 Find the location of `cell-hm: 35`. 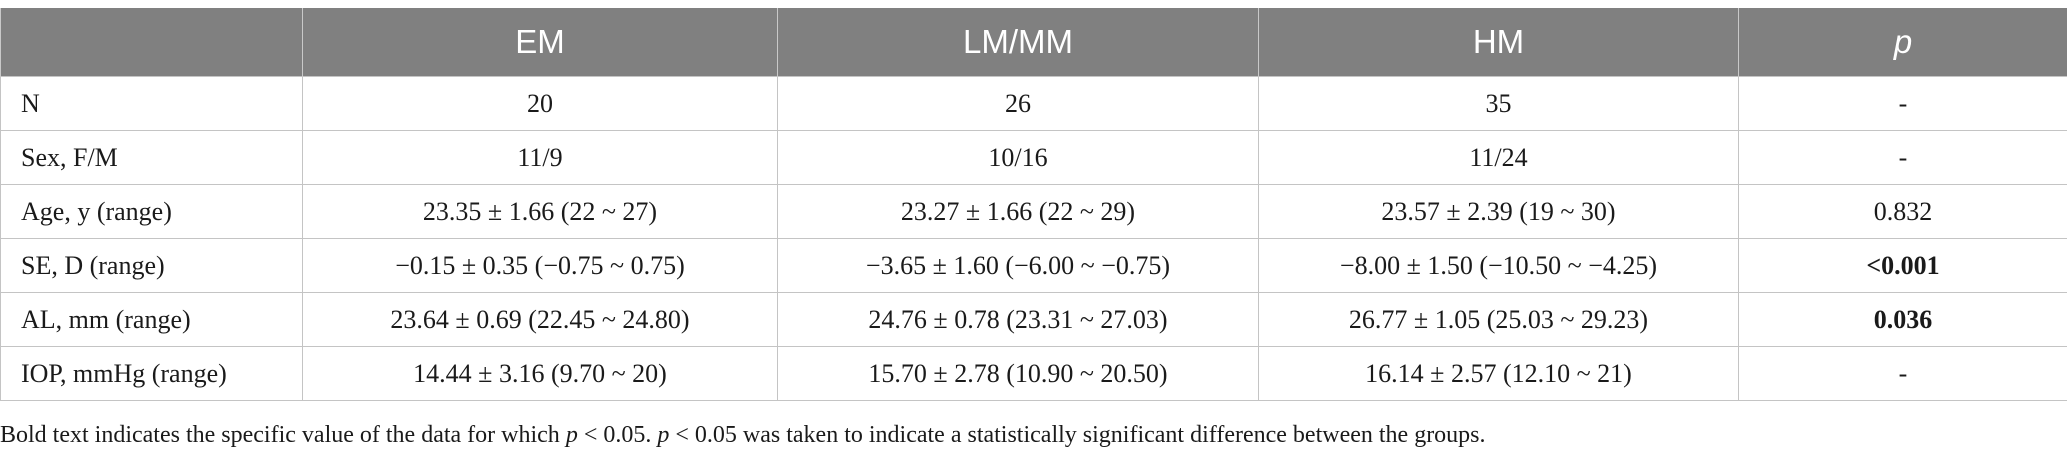

cell-hm: 35 is located at coordinates (1498, 103).